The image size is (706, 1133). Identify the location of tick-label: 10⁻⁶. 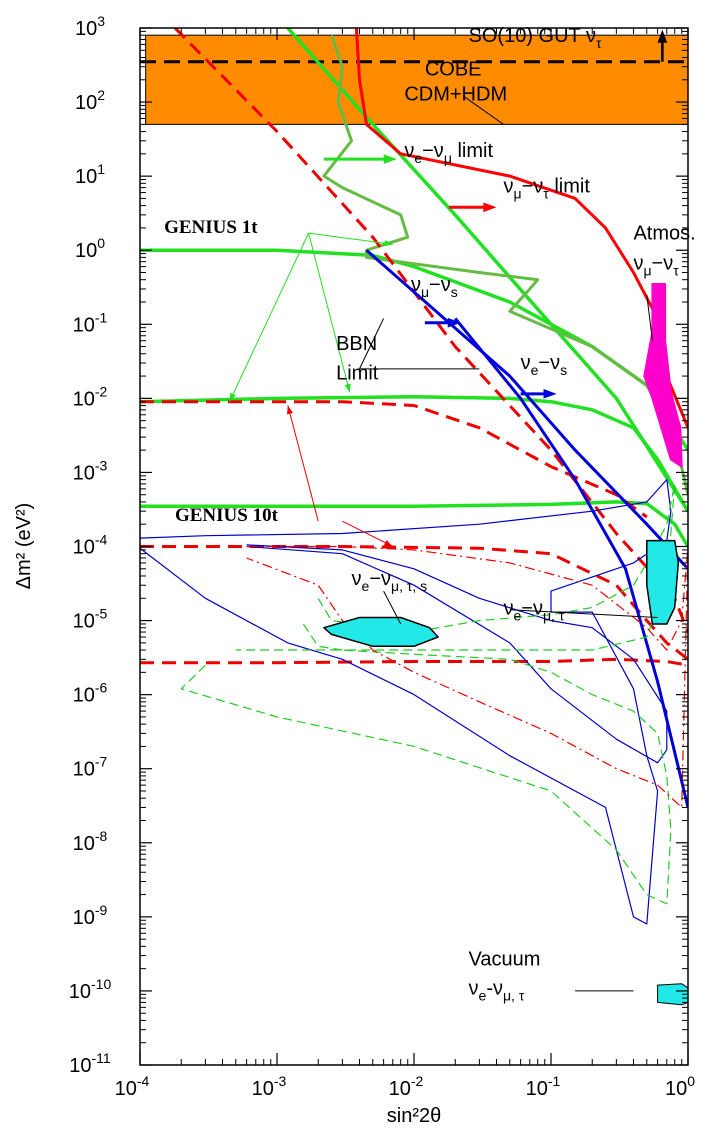
(90, 693).